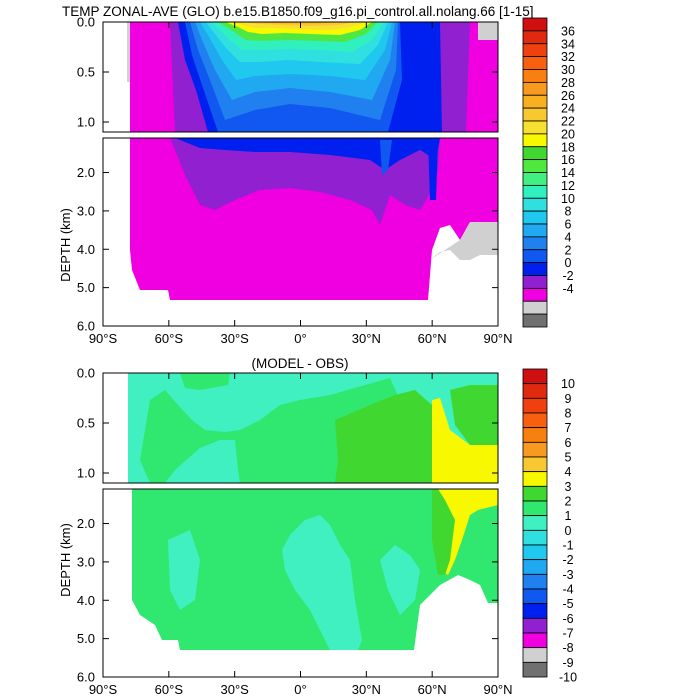  I want to click on top-upper-contour-field, so click(300, 77).